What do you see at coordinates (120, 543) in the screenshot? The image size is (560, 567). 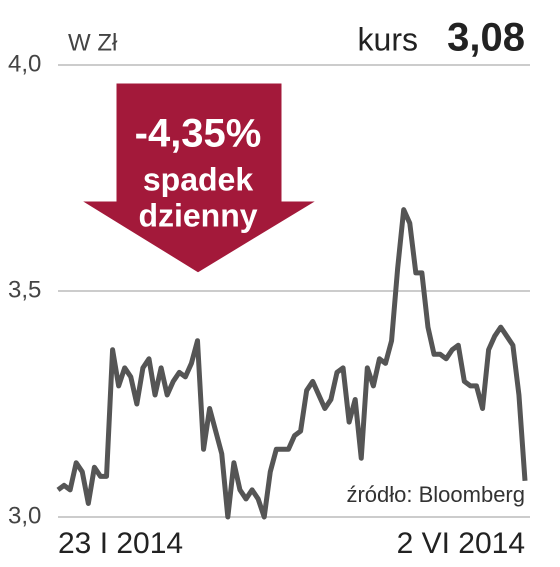 I see `x-tick-label: 23 I 2014` at bounding box center [120, 543].